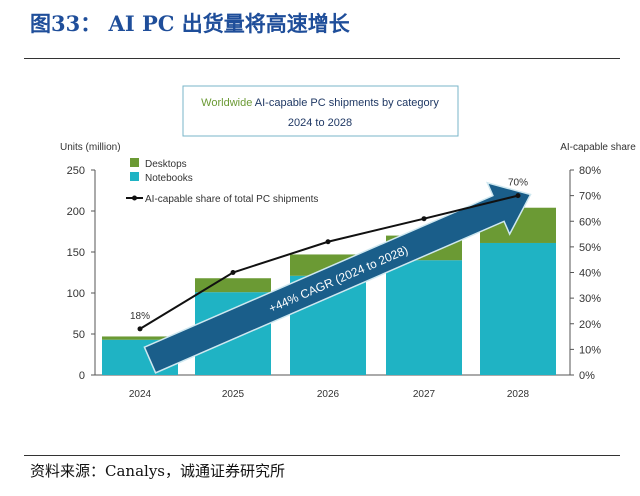  Describe the element at coordinates (190, 23) in the screenshot. I see `figure-title: 图33： AI PC 出货量将高速增长` at that location.